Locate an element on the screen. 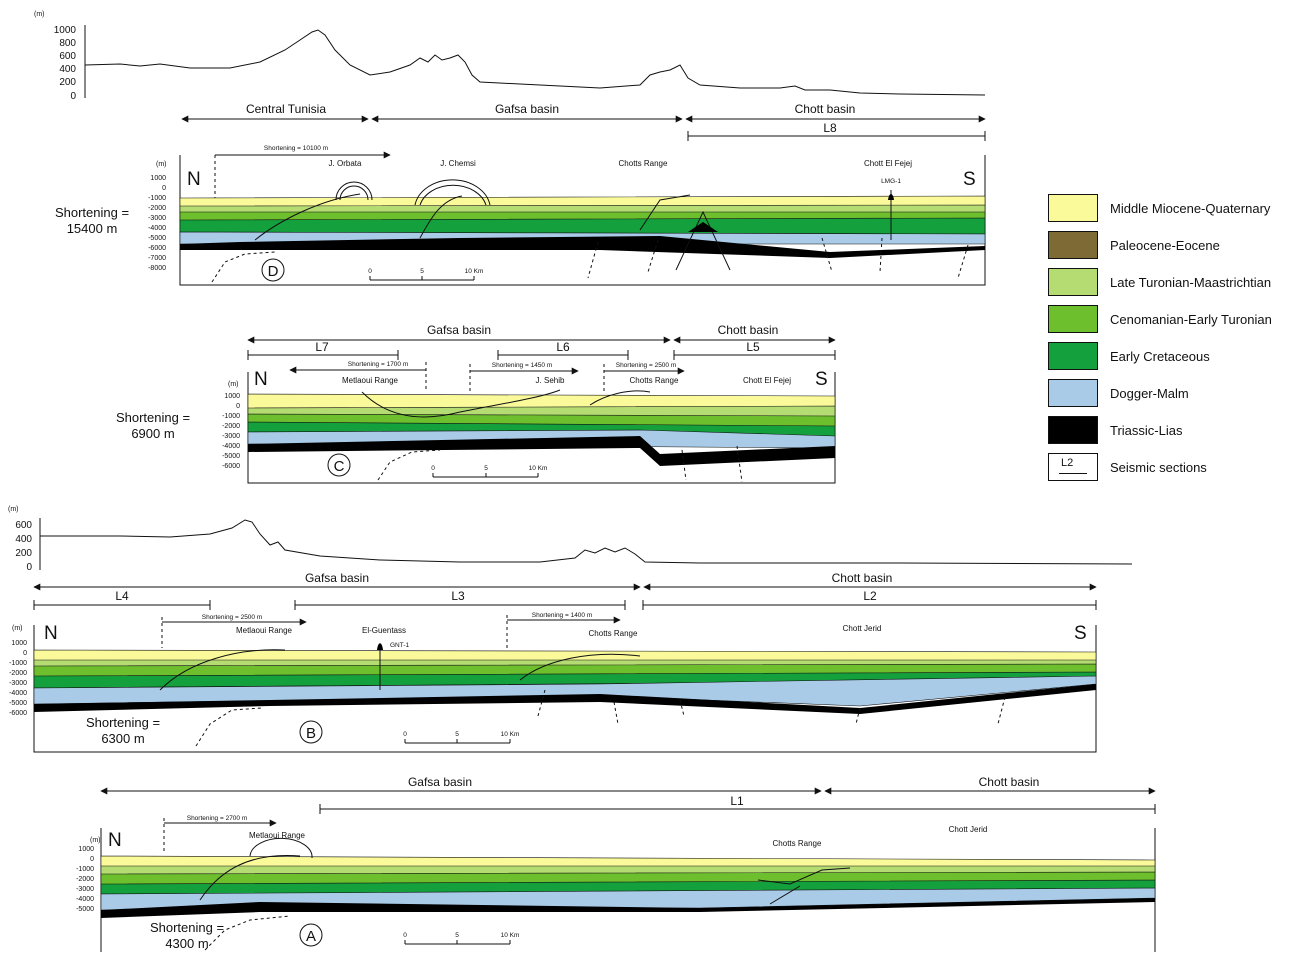  legend-item-miocene: Middle Miocene-Quaternary is located at coordinates (1170, 209).